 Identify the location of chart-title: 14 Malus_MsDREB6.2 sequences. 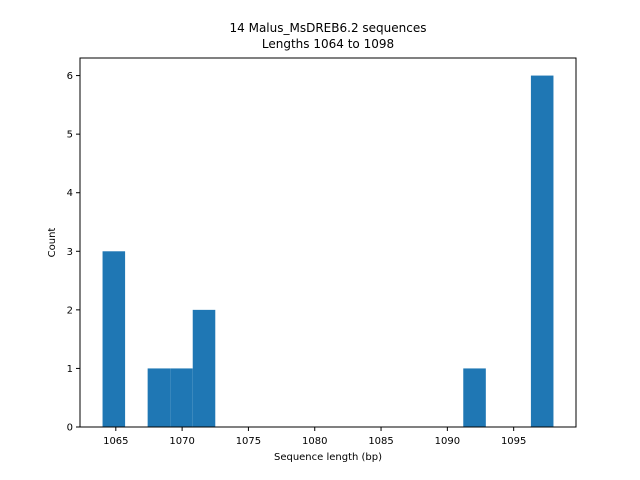
(328, 28).